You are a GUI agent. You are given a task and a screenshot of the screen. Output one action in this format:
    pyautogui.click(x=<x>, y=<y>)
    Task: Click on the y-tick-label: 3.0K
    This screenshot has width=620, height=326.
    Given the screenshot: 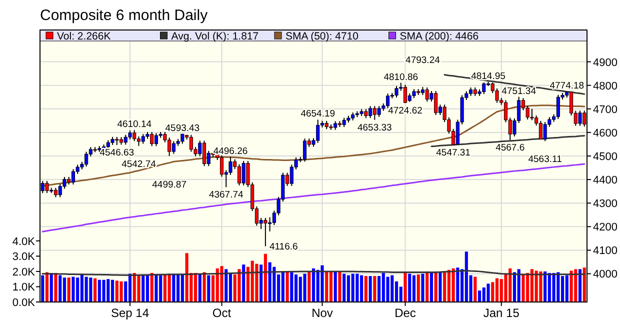 What is the action you would take?
    pyautogui.click(x=24, y=257)
    